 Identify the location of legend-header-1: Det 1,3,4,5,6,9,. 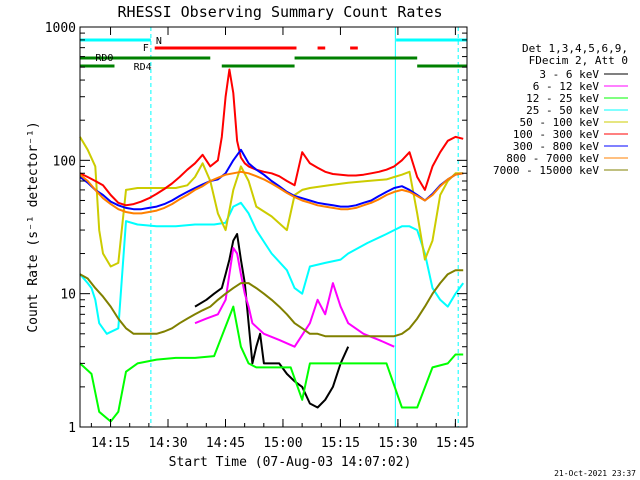
(575, 48).